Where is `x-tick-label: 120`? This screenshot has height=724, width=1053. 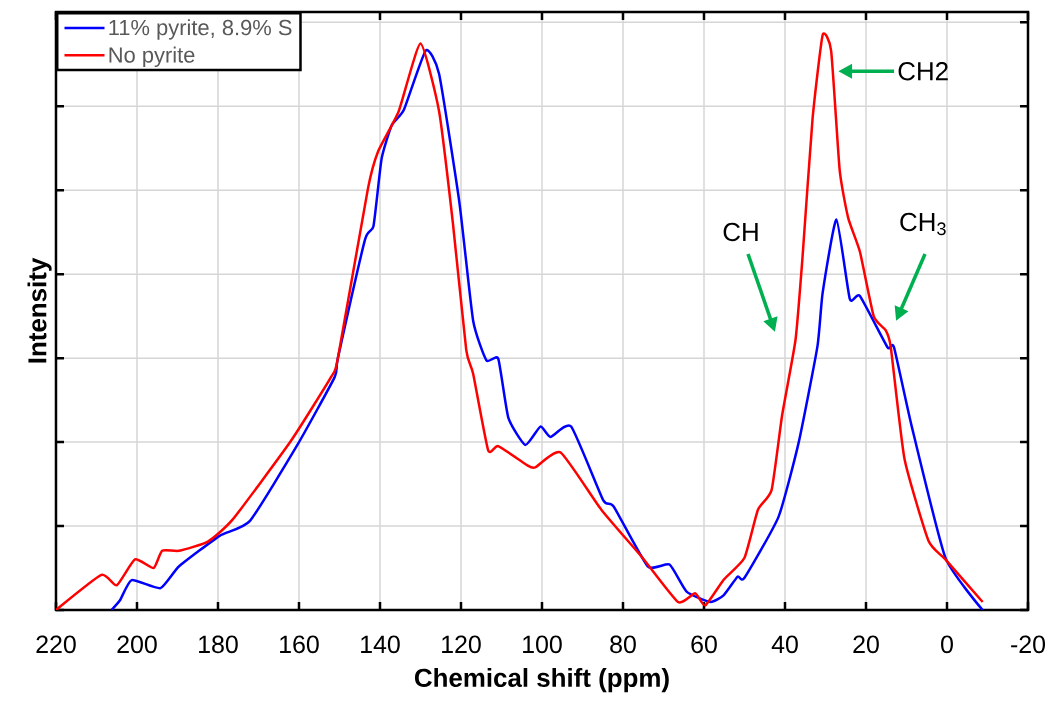
x-tick-label: 120 is located at coordinates (461, 644).